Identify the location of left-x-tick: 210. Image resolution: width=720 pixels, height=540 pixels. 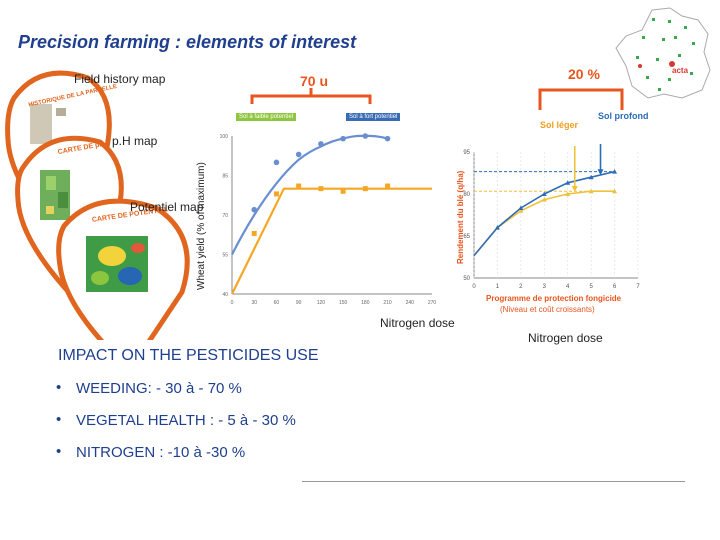
(387, 303).